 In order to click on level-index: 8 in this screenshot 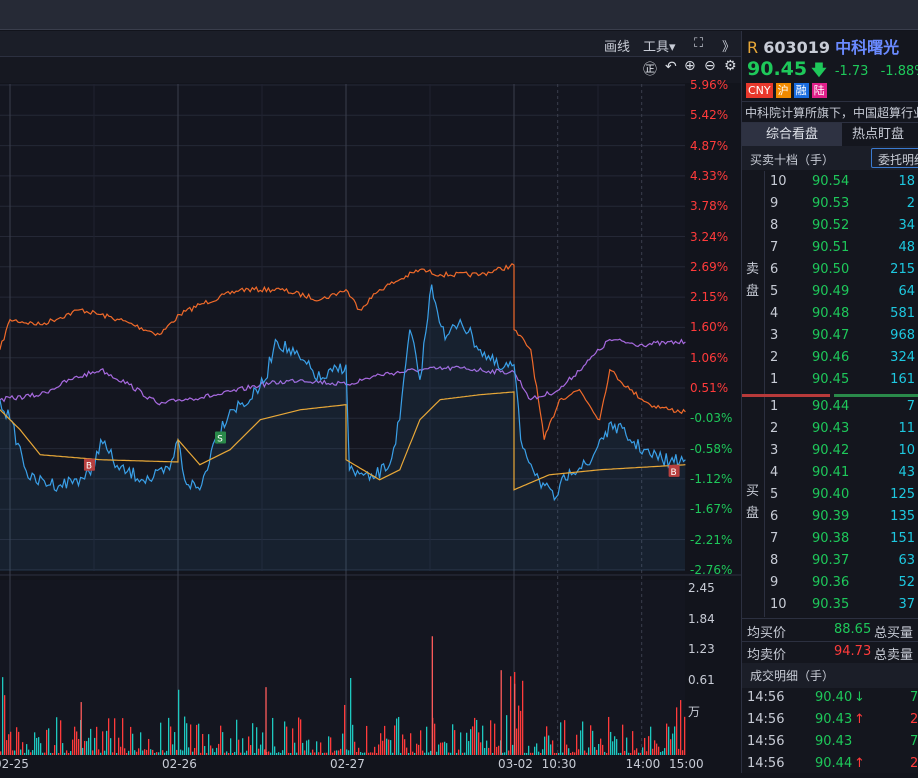, I will do `click(774, 560)`.